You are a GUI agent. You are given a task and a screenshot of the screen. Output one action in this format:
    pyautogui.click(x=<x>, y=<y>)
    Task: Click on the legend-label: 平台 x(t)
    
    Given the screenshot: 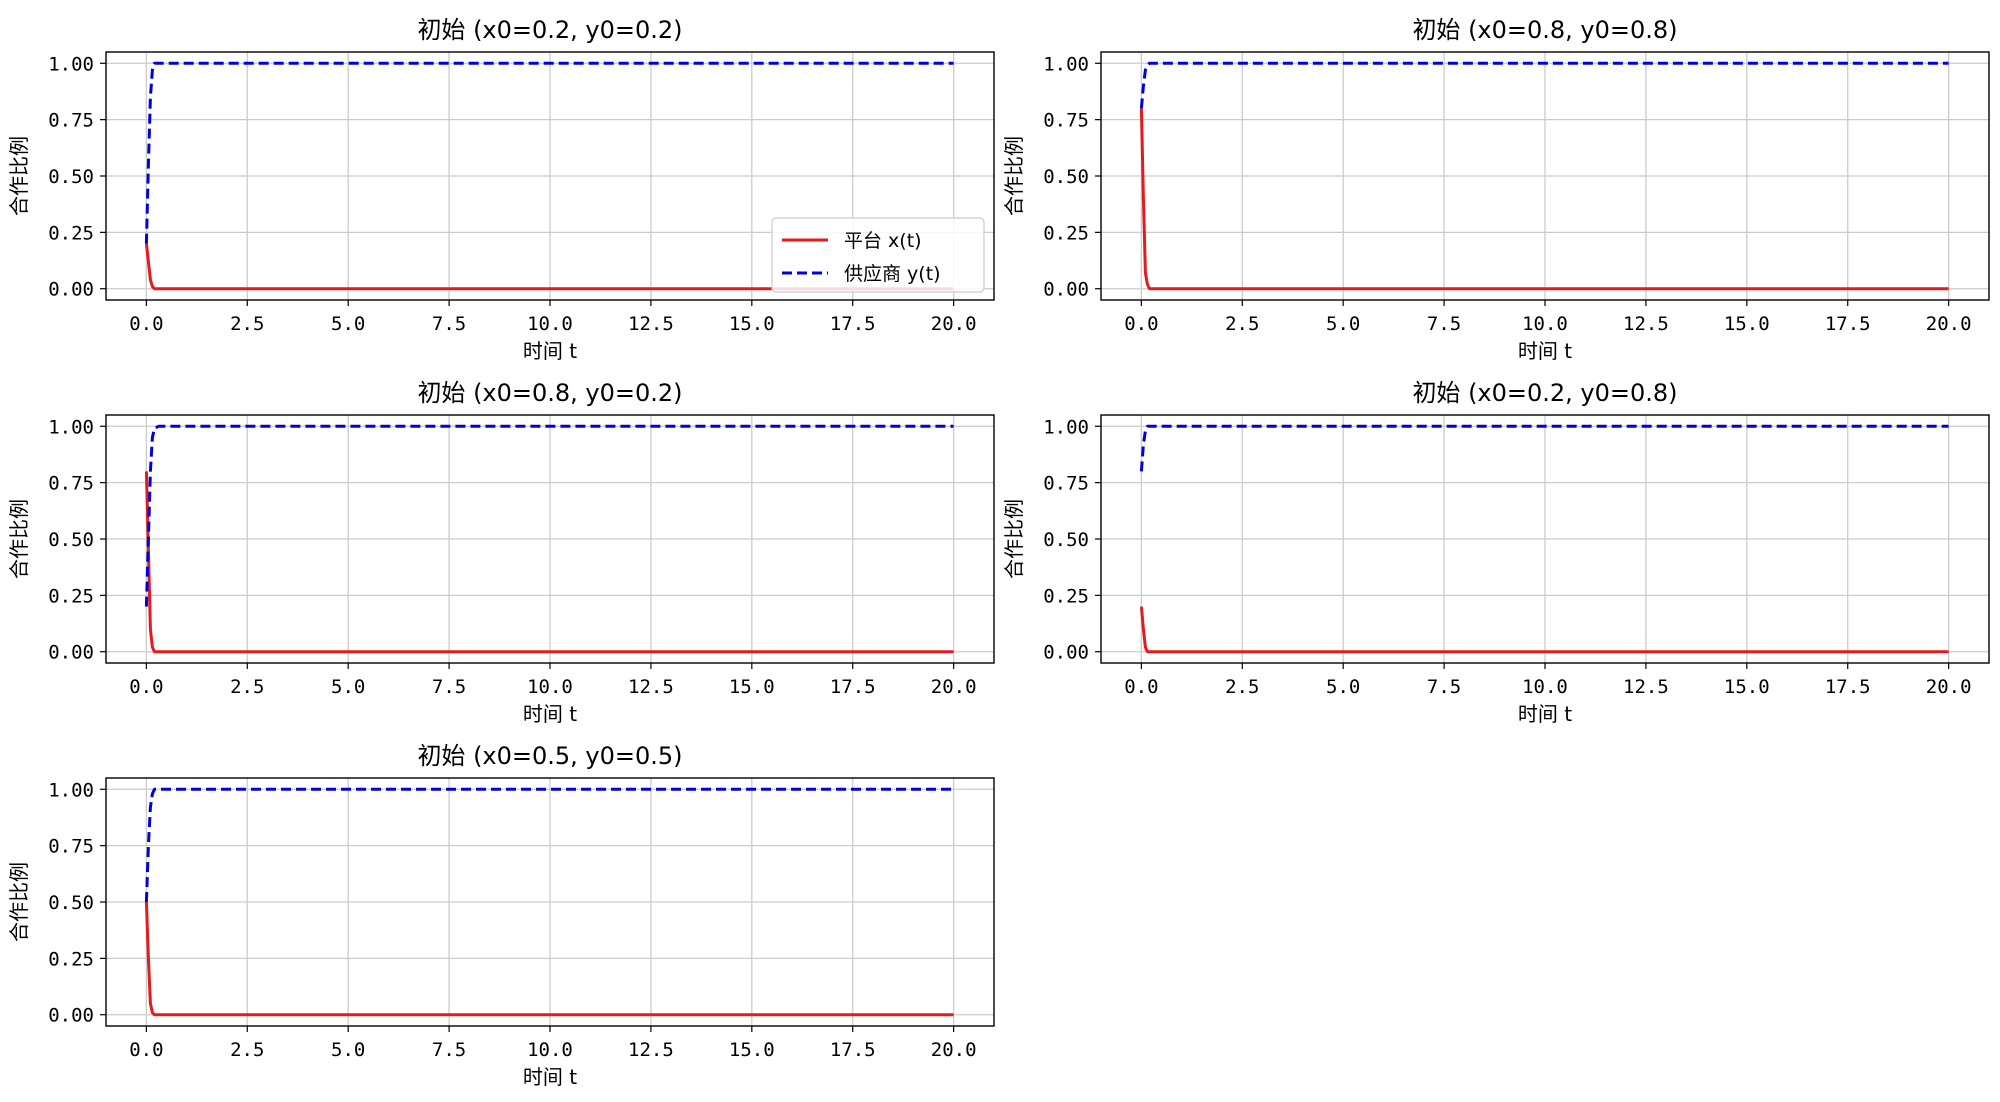 What is the action you would take?
    pyautogui.click(x=883, y=241)
    